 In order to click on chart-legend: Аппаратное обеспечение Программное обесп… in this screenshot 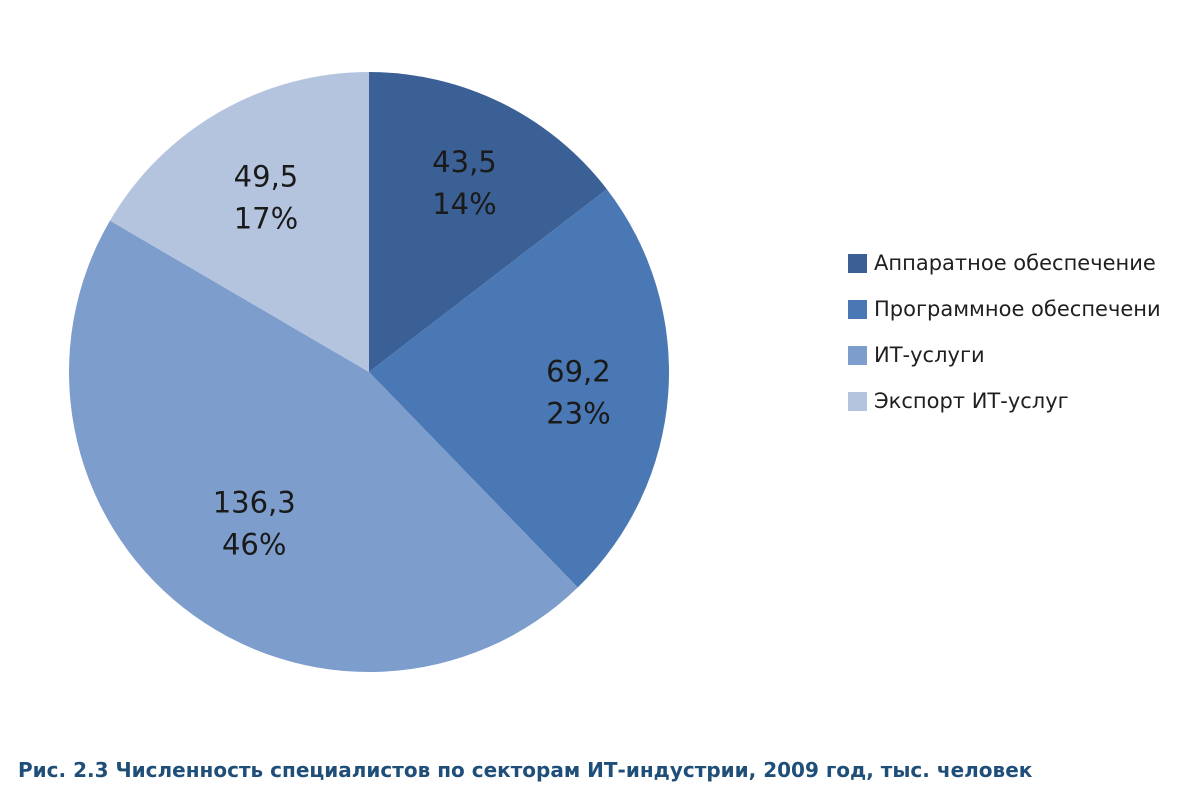, I will do `click(1024, 332)`.